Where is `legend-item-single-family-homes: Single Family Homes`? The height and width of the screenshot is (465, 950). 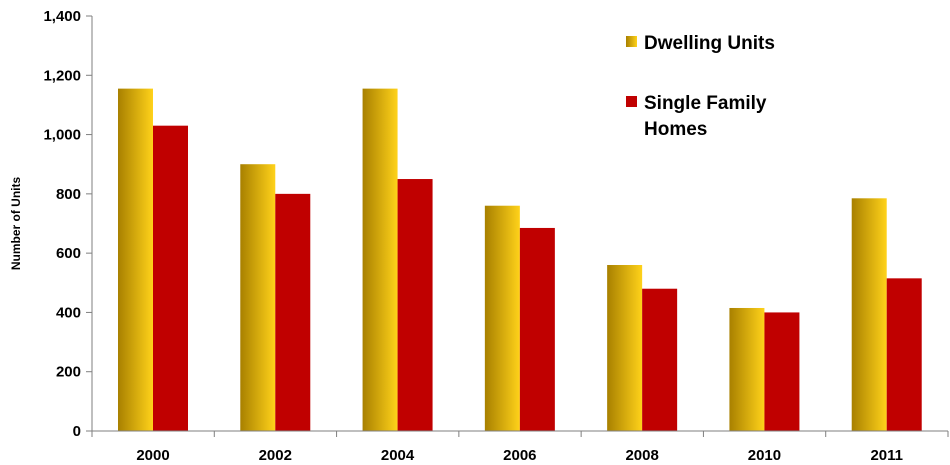
legend-item-single-family-homes: Single Family Homes is located at coordinates (696, 116).